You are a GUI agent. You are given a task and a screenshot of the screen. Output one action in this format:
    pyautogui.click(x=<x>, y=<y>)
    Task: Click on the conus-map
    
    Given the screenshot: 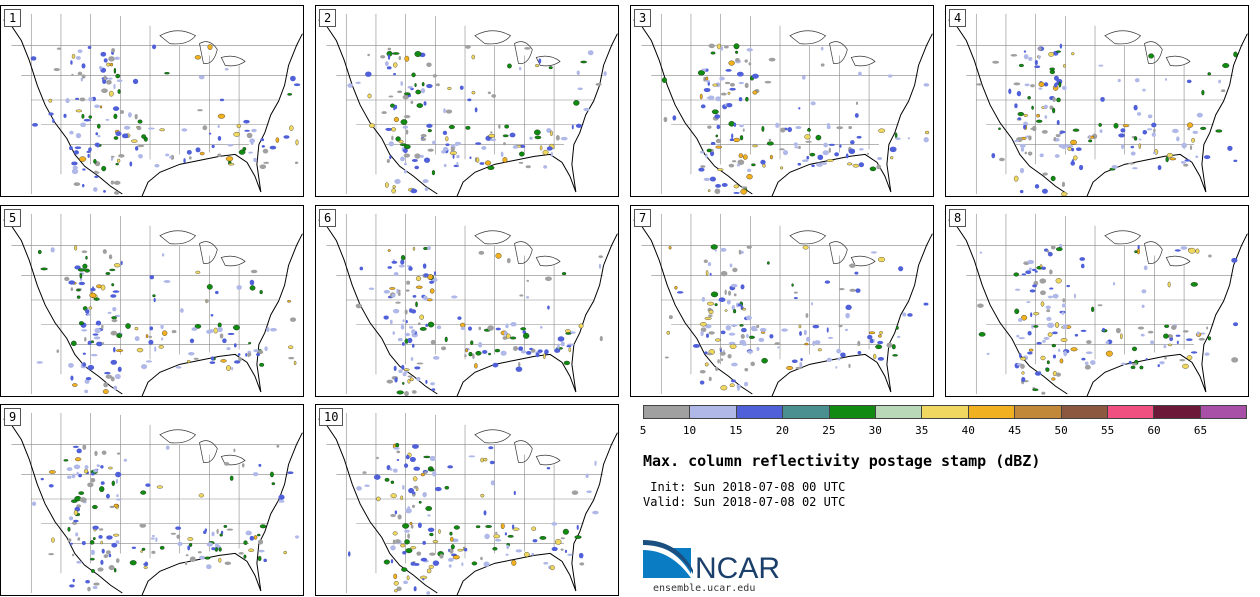 What is the action you would take?
    pyautogui.click(x=468, y=104)
    